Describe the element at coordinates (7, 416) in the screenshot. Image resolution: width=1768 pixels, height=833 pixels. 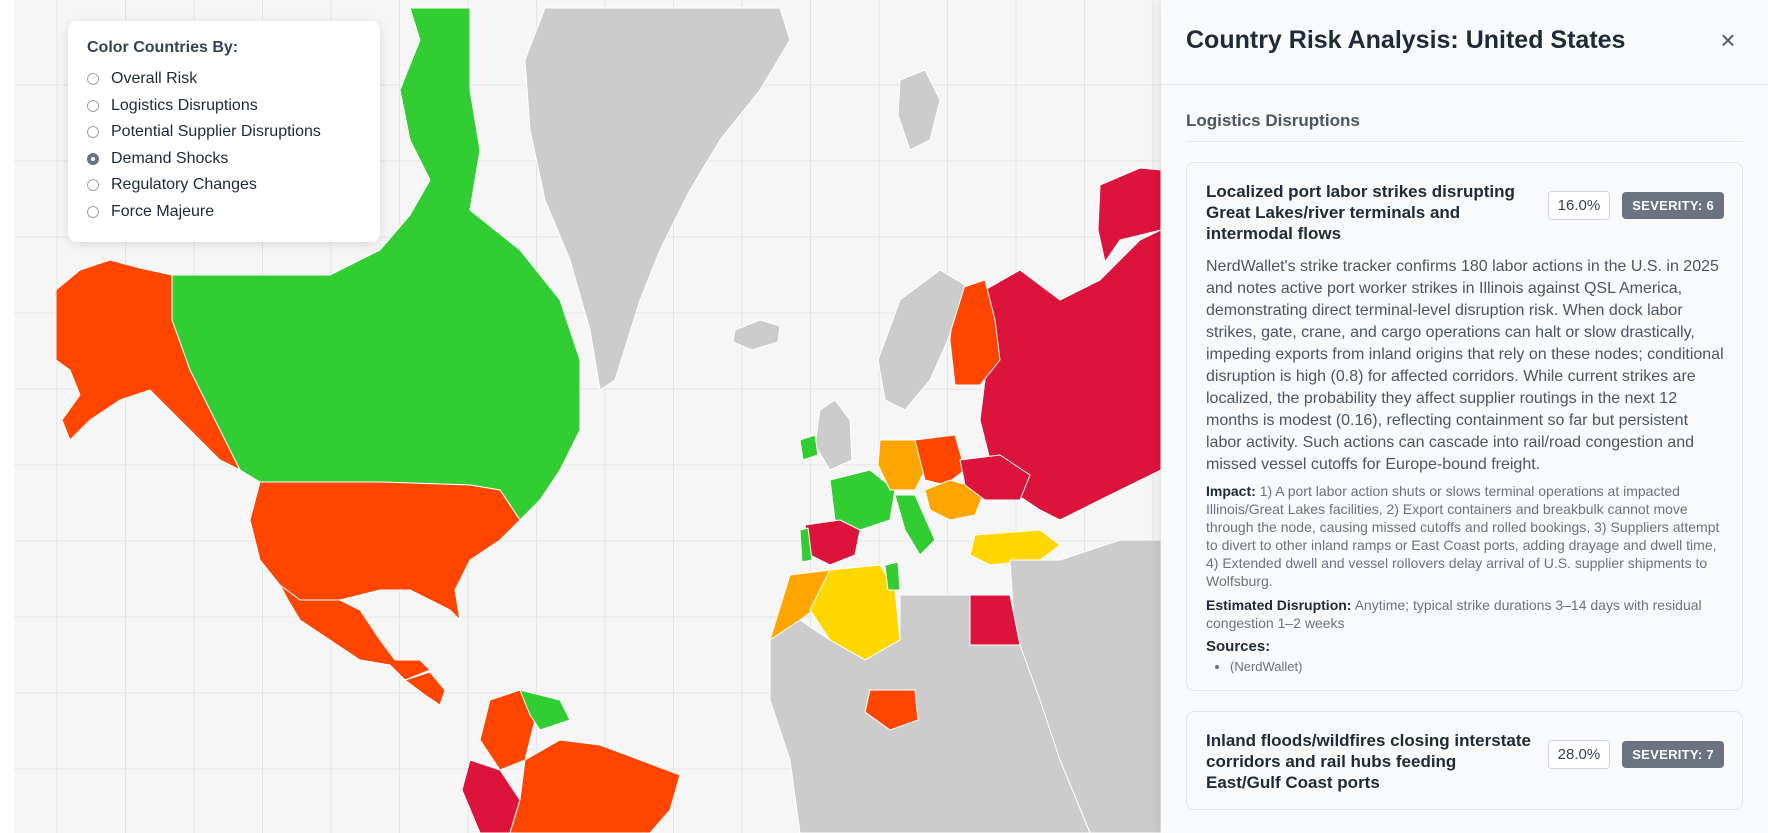
I see `map-left-edge` at that location.